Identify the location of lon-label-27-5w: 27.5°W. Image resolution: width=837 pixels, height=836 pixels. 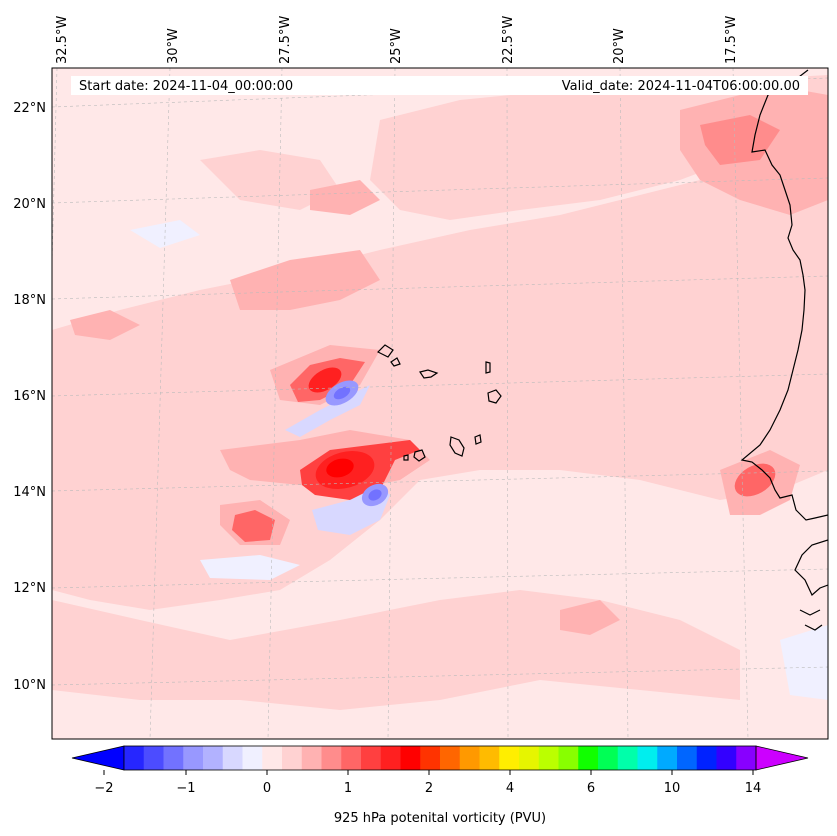
(285, 40).